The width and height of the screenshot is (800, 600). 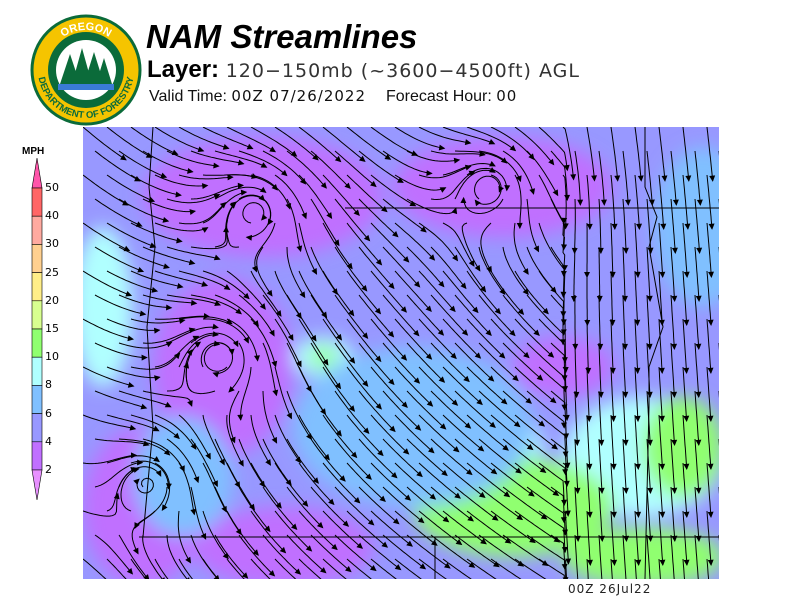 What do you see at coordinates (37, 329) in the screenshot?
I see `wind-speed-legend` at bounding box center [37, 329].